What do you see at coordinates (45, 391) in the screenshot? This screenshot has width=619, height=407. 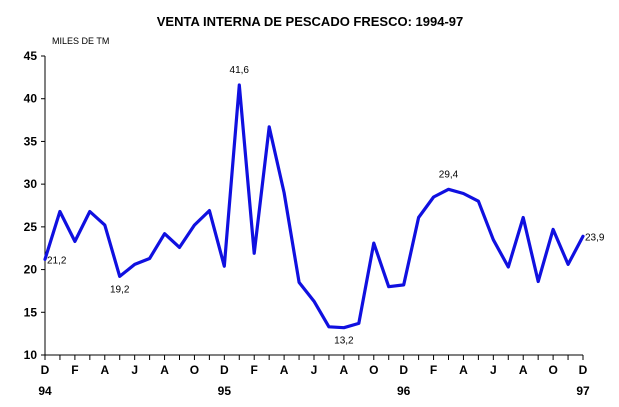 I see `year-label: 94` at bounding box center [45, 391].